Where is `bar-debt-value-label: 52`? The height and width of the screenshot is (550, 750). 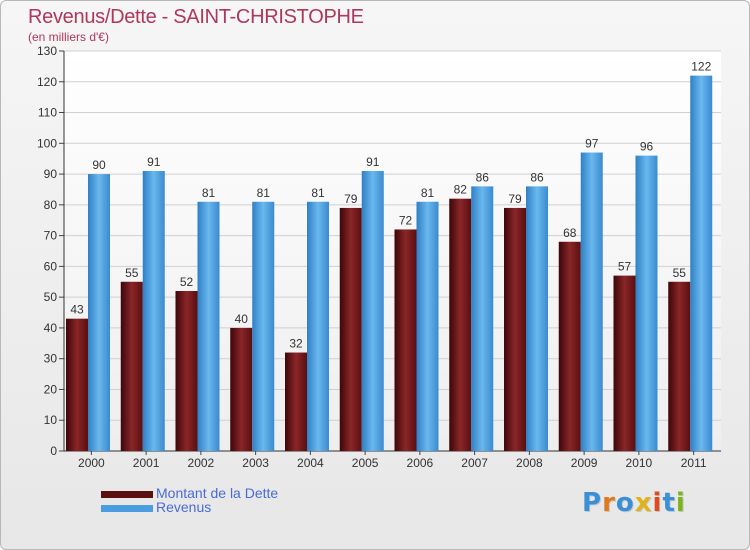 bar-debt-value-label: 52 is located at coordinates (187, 282).